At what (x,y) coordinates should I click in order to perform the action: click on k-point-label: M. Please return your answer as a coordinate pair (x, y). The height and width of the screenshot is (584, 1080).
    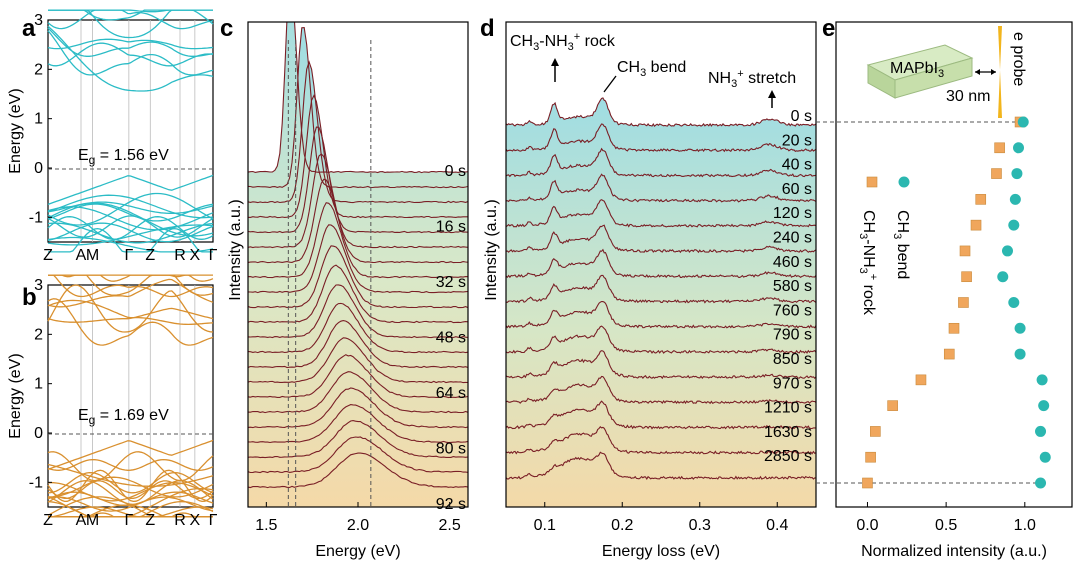
    Looking at the image, I should click on (92, 255).